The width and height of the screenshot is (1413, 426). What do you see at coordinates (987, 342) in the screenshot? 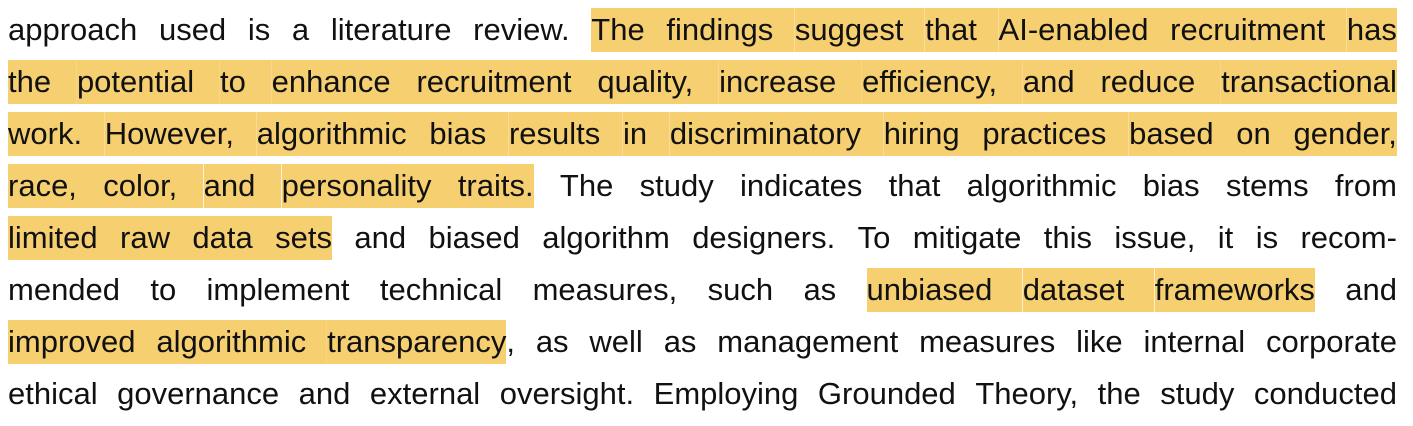
I see `word: measures` at bounding box center [987, 342].